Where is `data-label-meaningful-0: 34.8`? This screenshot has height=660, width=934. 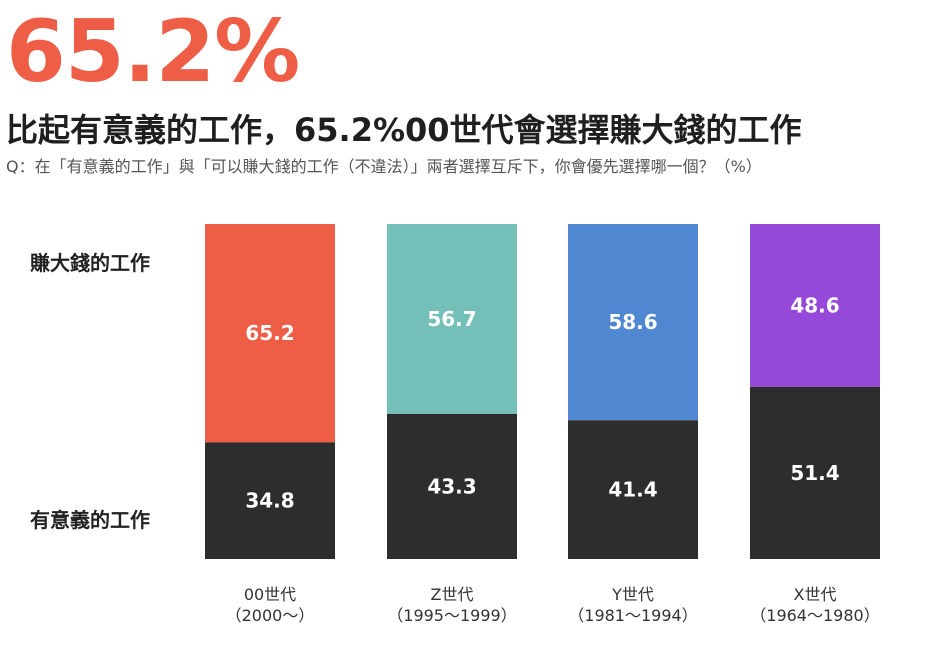
data-label-meaningful-0: 34.8 is located at coordinates (269, 501).